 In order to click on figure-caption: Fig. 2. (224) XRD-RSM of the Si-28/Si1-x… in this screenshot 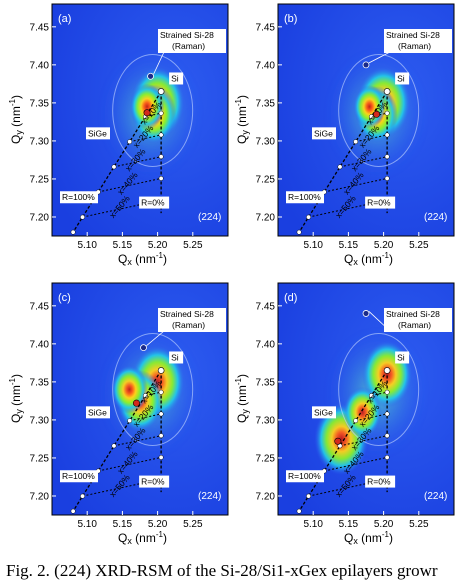, I will do `click(222, 570)`.